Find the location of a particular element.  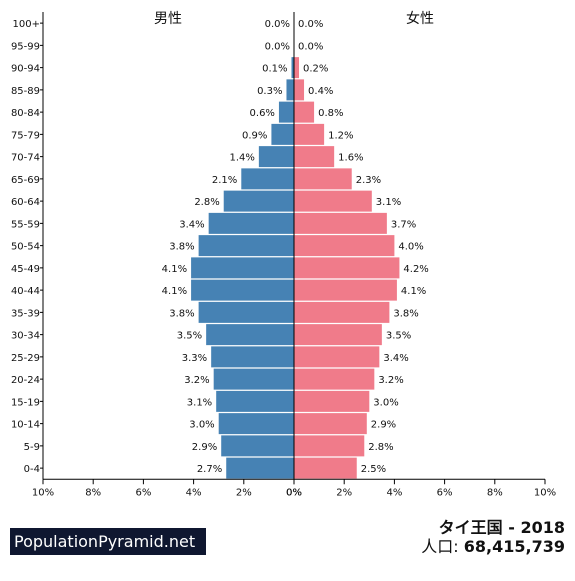

male-label-30-34: 3.5% is located at coordinates (189, 336).